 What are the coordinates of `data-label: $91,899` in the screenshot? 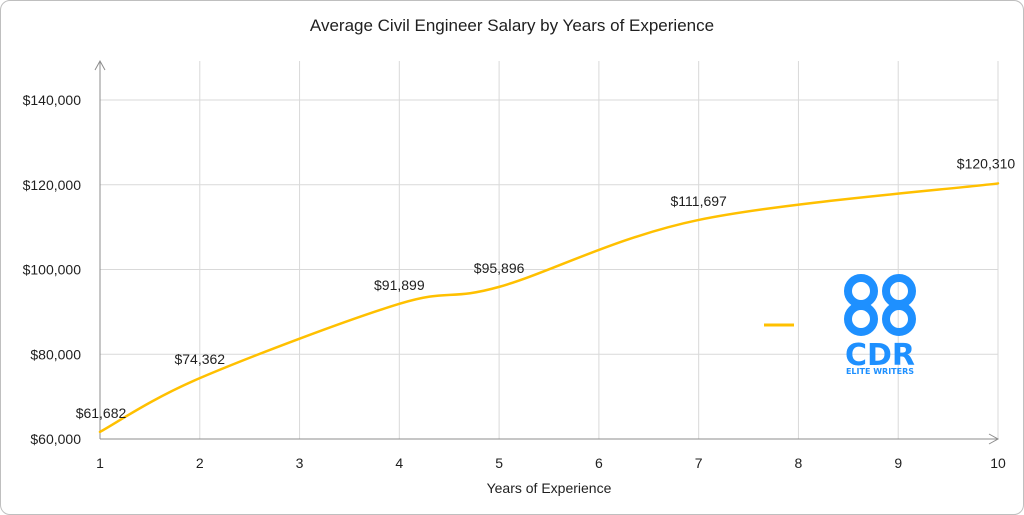 It's located at (399, 285).